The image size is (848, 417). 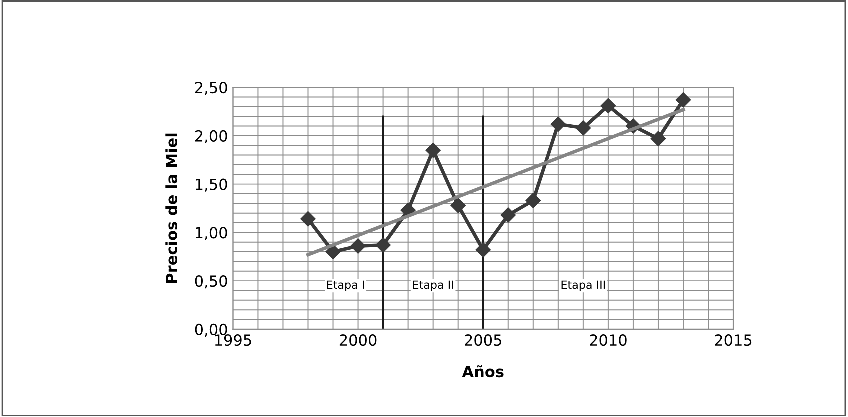 I want to click on y-axis-title: Precios de la Miel, so click(x=172, y=209).